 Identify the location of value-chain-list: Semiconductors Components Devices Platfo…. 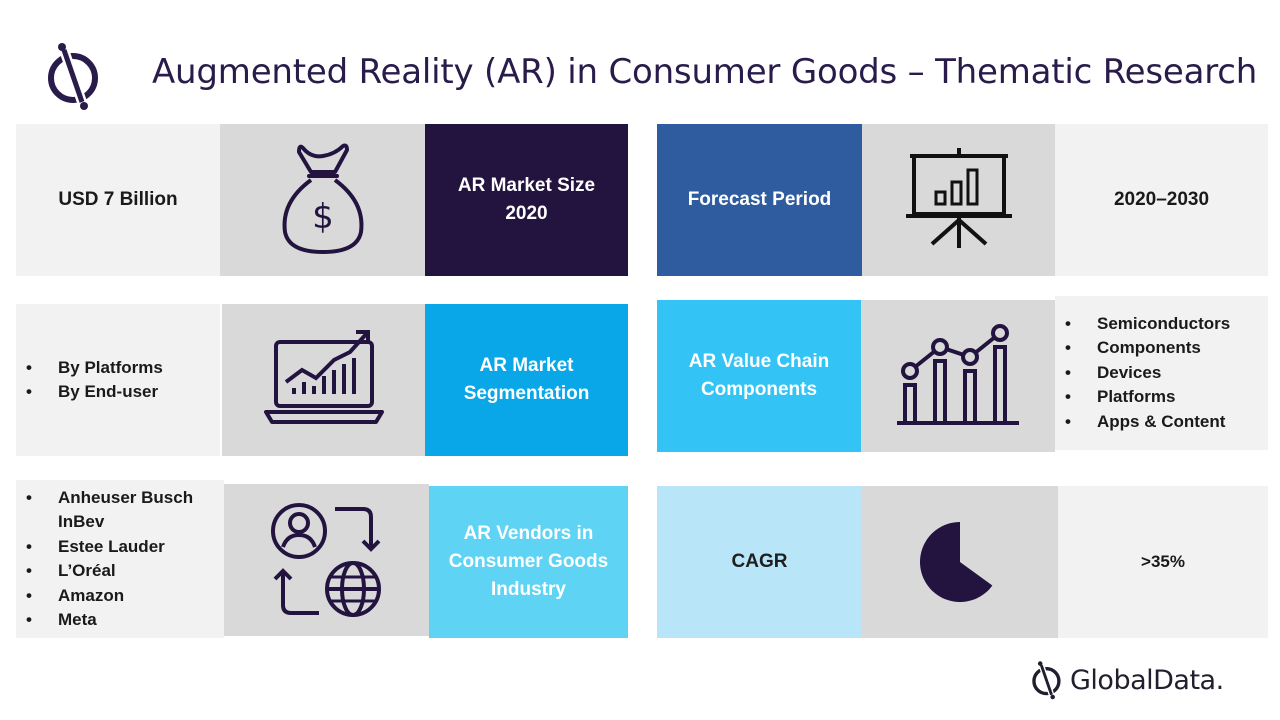
(1142, 373).